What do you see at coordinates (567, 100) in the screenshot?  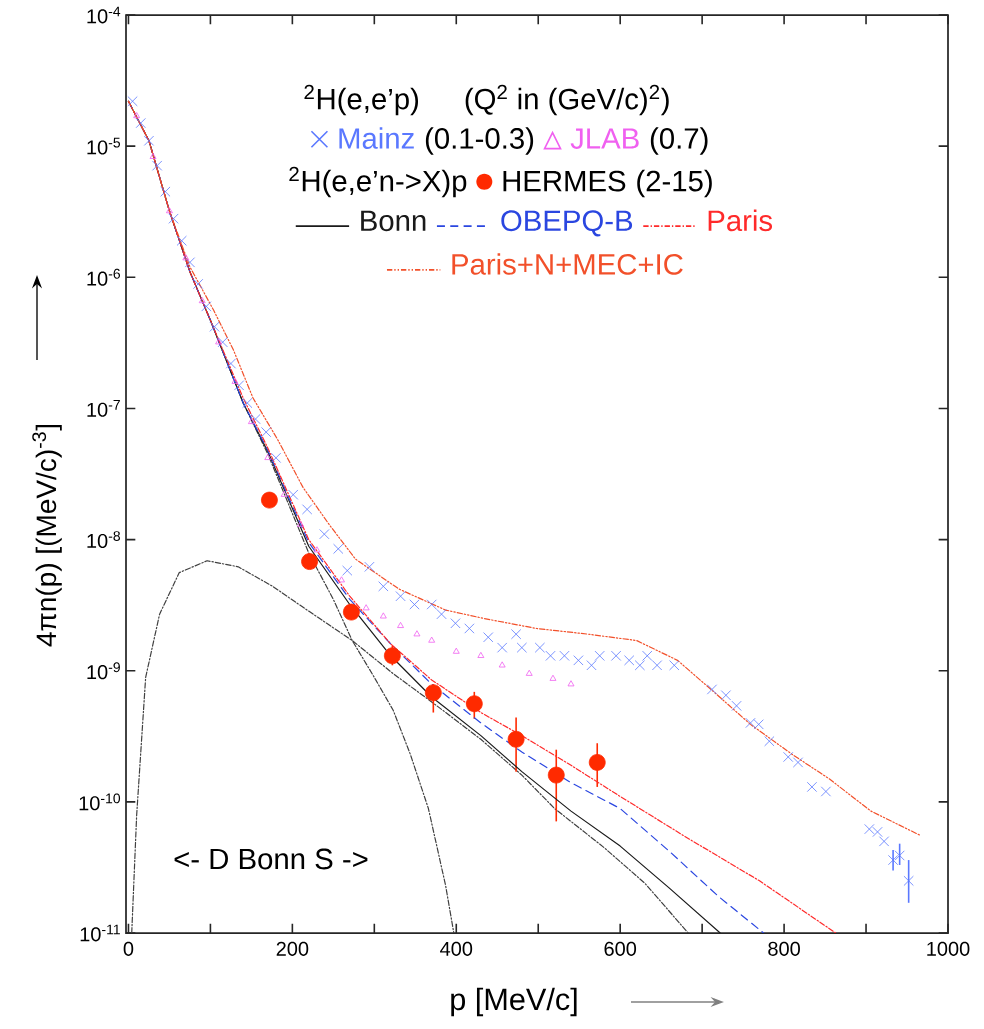 I see `annotation: (Q$^{2}$ in (GeV/c)$^{2}$)` at bounding box center [567, 100].